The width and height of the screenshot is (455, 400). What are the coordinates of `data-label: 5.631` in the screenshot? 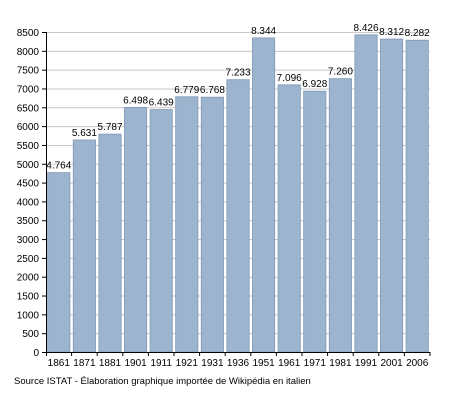 It's located at (84, 133).